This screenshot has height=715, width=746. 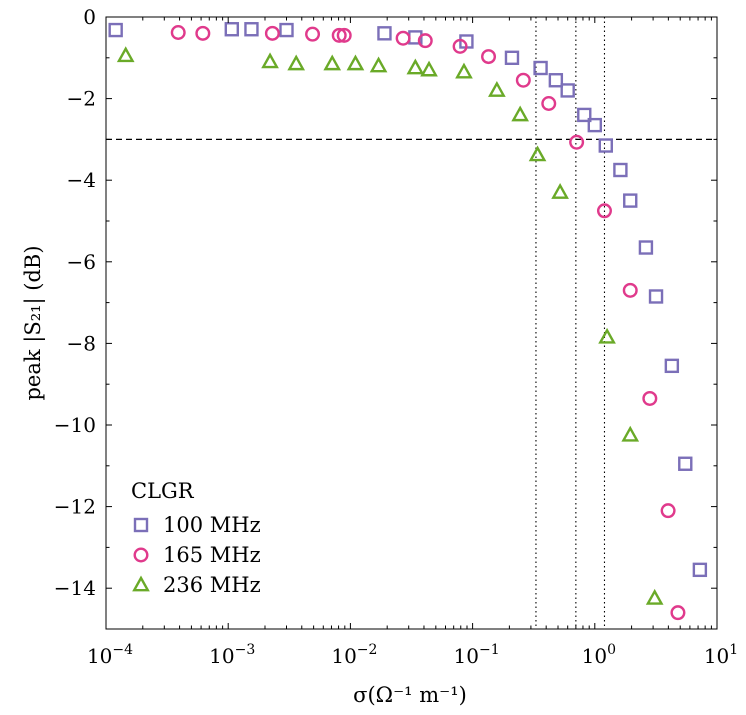 What do you see at coordinates (75, 507) in the screenshot?
I see `y-tick-label: −12` at bounding box center [75, 507].